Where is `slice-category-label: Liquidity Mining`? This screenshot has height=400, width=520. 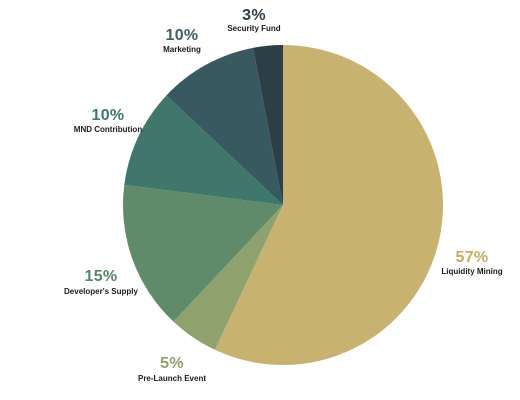 slice-category-label: Liquidity Mining is located at coordinates (471, 271).